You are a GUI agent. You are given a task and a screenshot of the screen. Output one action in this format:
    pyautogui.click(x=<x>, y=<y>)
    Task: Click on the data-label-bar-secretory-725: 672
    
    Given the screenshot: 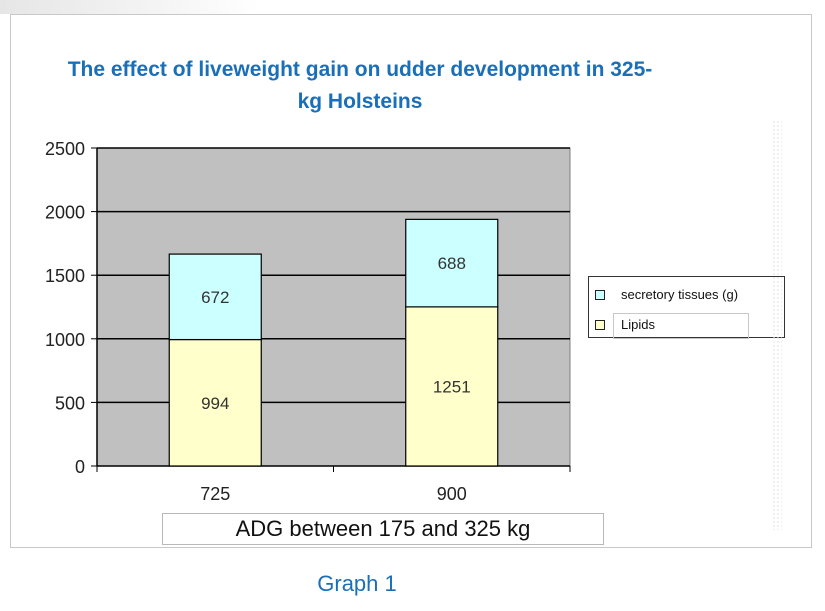 What is the action you would take?
    pyautogui.click(x=215, y=297)
    